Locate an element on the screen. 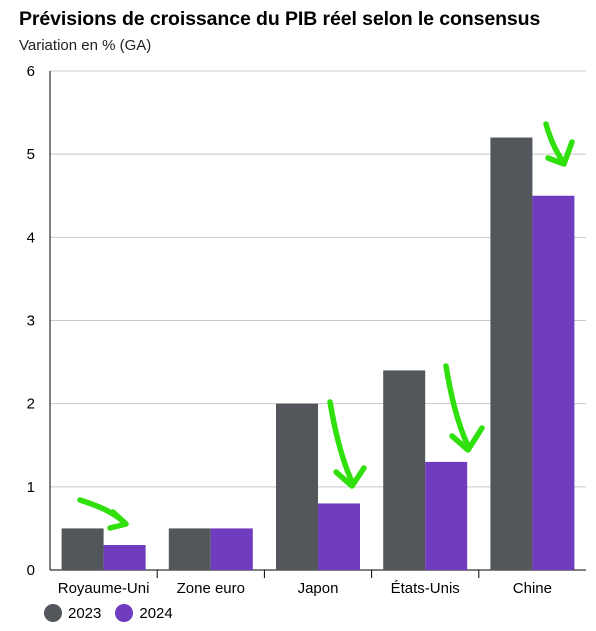  y-tick-label: 5 is located at coordinates (31, 154).